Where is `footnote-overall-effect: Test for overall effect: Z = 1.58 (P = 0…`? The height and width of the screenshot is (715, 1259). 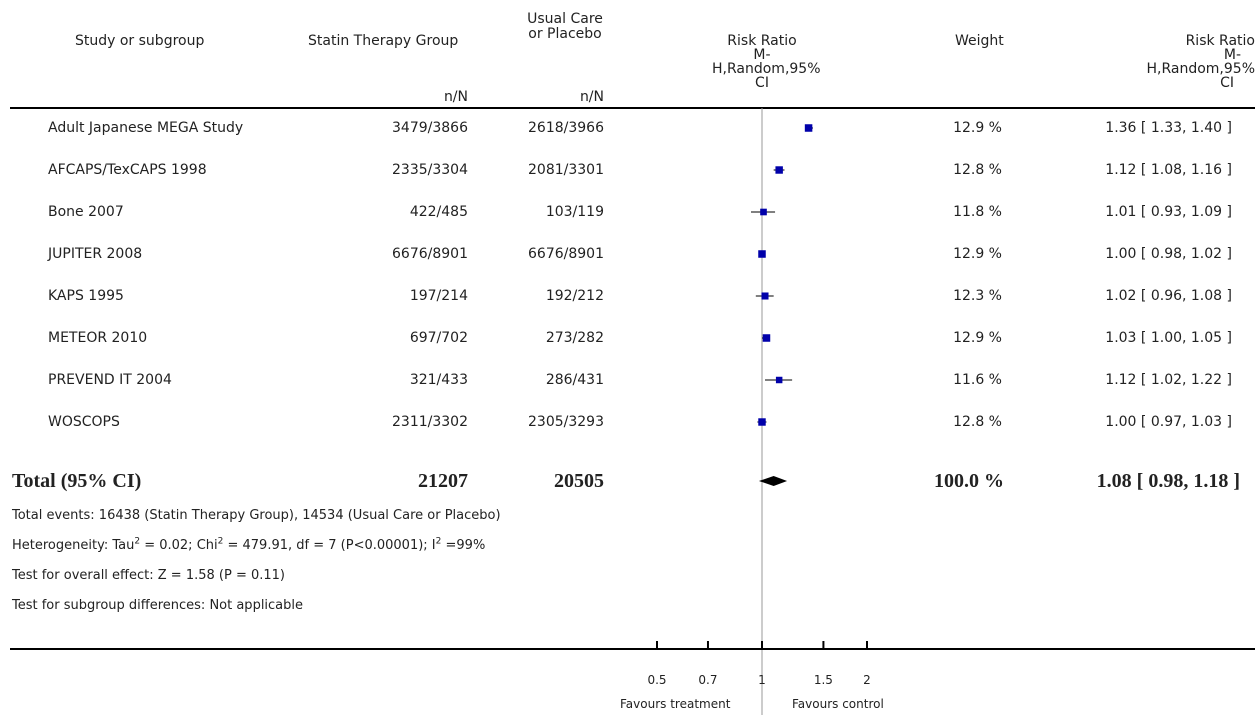
footnote-overall-effect: Test for overall effect: Z = 1.58 (P = 0… is located at coordinates (148, 575).